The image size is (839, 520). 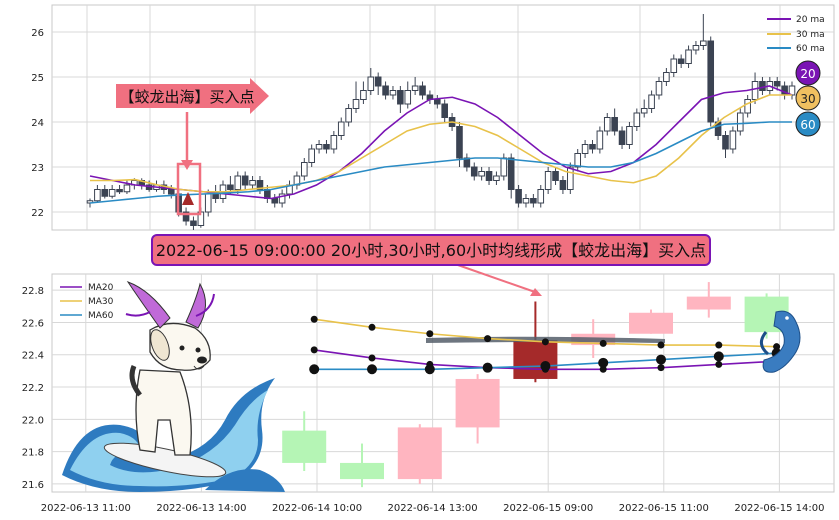 I want to click on bot-xtick-label: 2022-06-14 10:00, so click(x=317, y=508).